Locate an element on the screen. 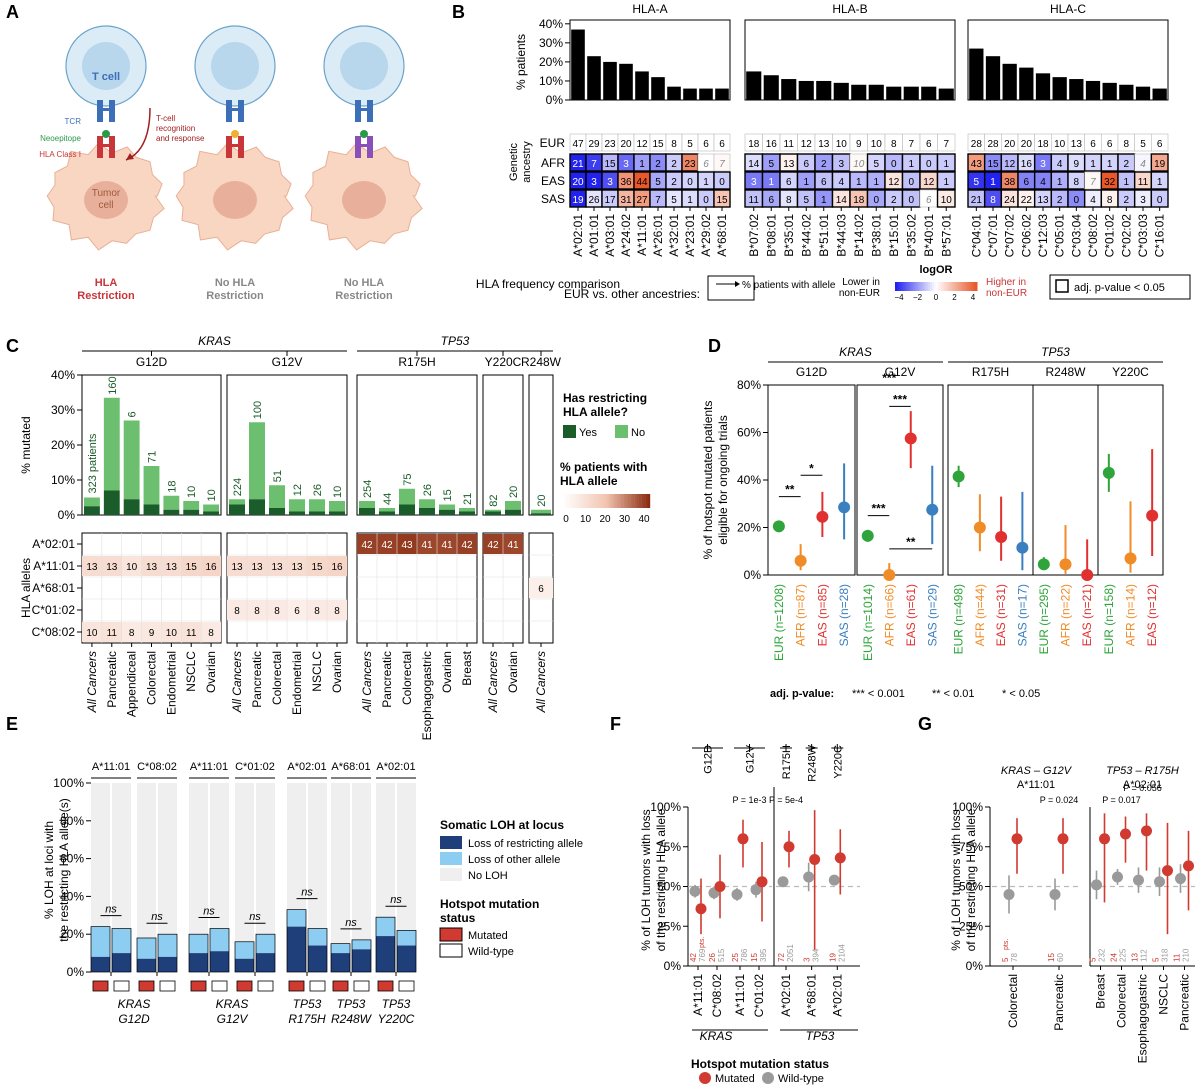 This screenshot has width=1200, height=1086. c-n-label: 71 is located at coordinates (153, 457).